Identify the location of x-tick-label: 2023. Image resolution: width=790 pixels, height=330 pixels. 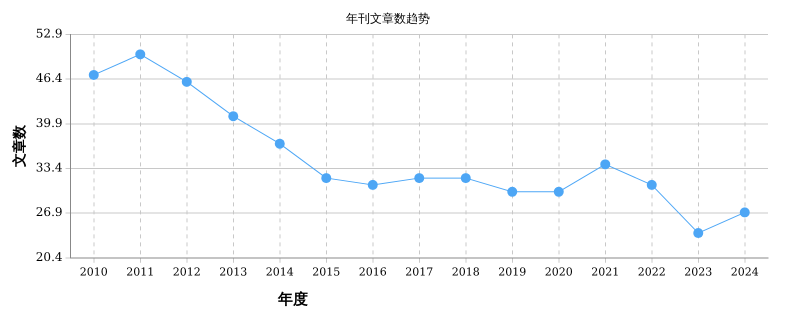
(698, 271).